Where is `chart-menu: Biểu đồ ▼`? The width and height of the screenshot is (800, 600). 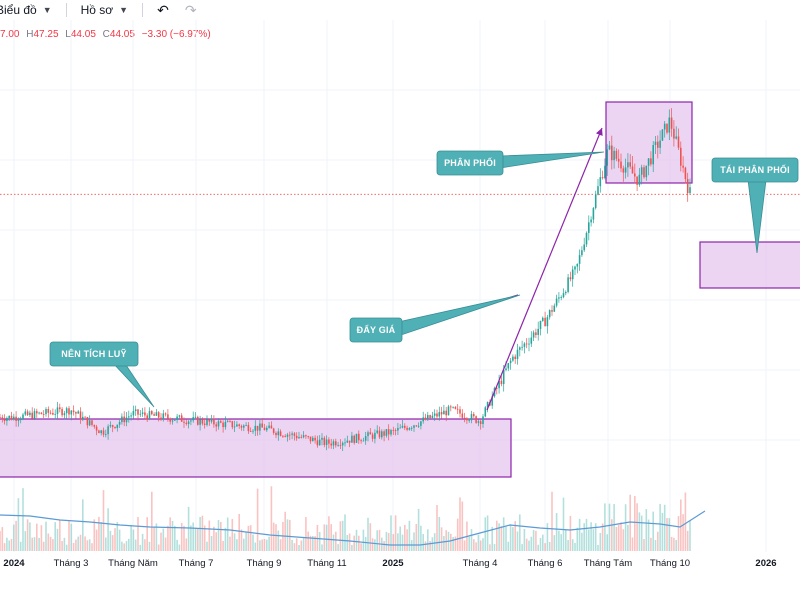
chart-menu: Biểu đồ ▼ is located at coordinates (30, 10).